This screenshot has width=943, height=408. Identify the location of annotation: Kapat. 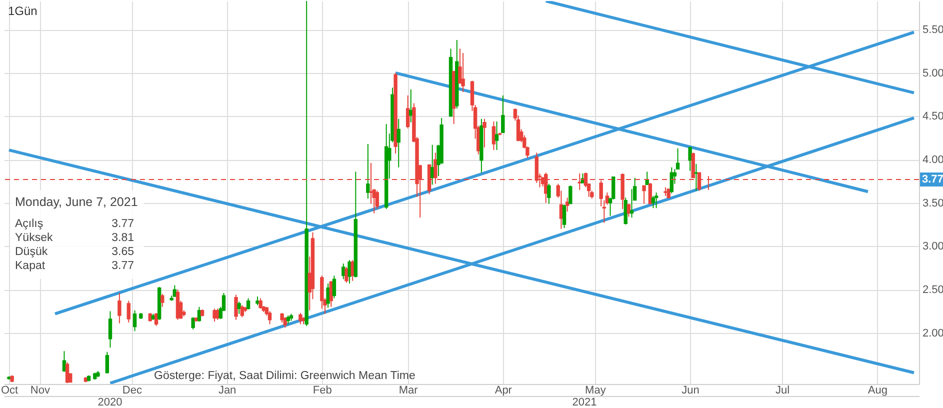
(30, 266).